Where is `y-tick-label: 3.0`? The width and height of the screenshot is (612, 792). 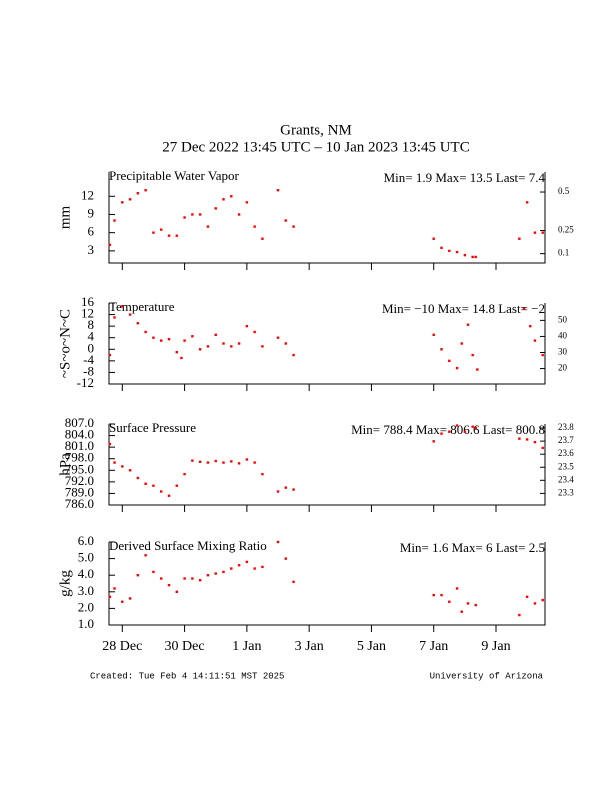 y-tick-label: 3.0 is located at coordinates (86, 590).